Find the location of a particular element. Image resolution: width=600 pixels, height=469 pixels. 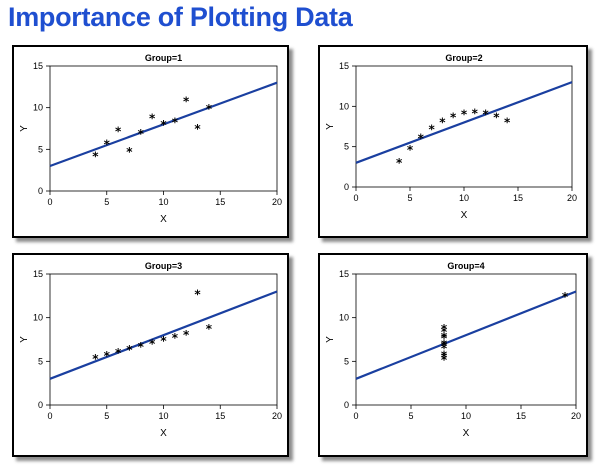

page-title: Importance of Plotting Data is located at coordinates (180, 17).